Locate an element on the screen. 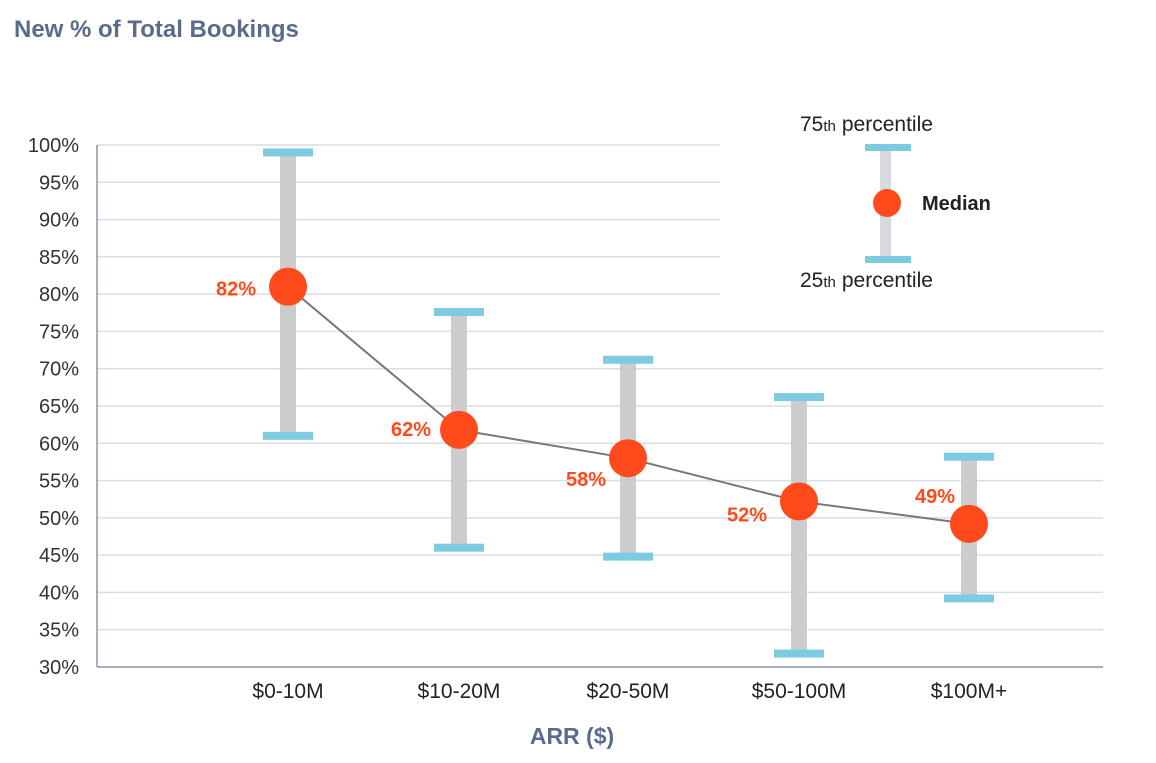  data-label: 52% is located at coordinates (747, 515).